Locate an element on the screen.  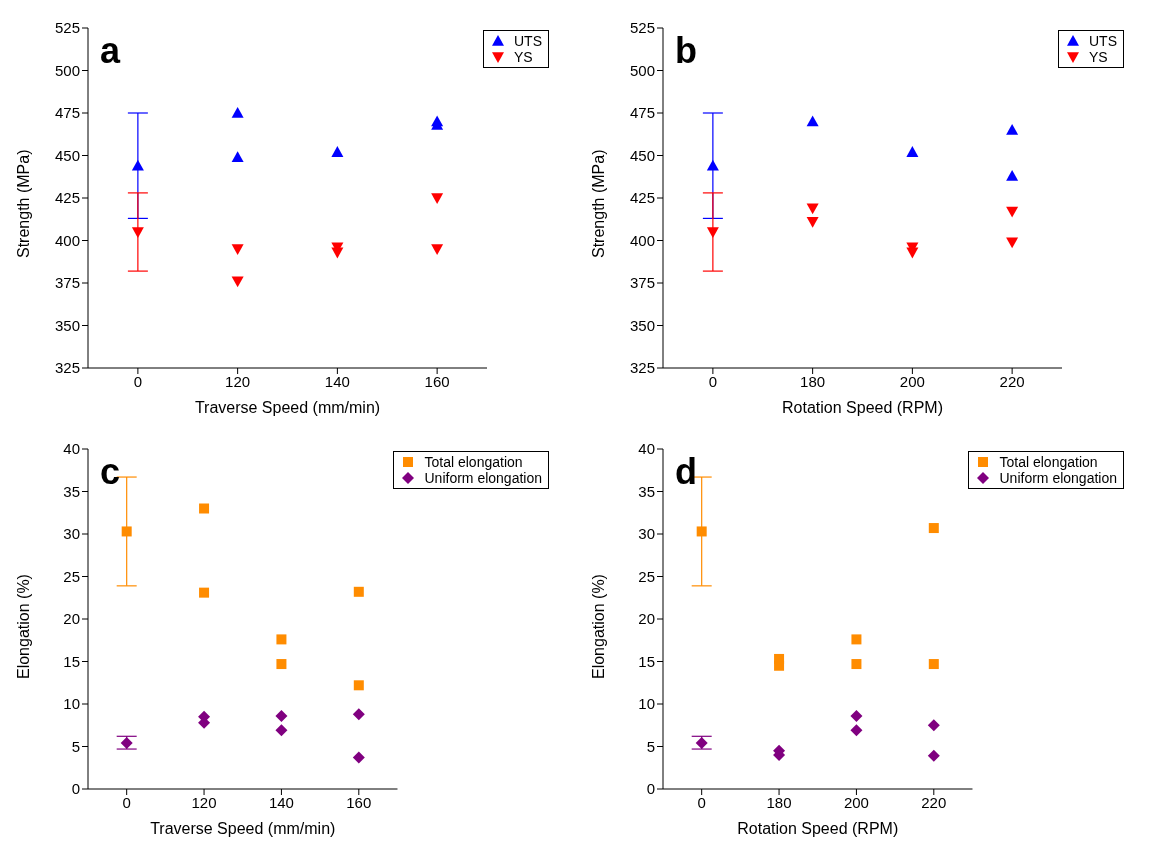
chart-title: c is located at coordinates (110, 472).